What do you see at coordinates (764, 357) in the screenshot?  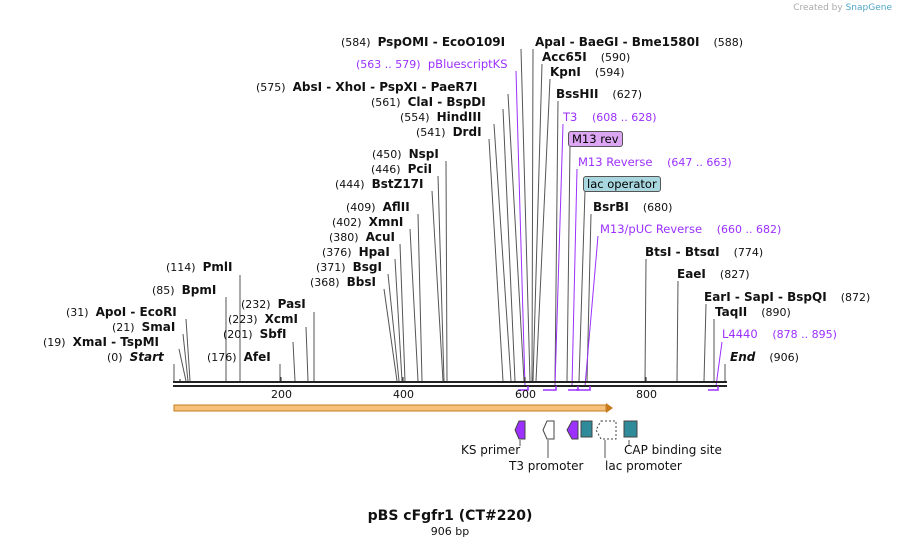 I see `site-label-end: End (906)` at bounding box center [764, 357].